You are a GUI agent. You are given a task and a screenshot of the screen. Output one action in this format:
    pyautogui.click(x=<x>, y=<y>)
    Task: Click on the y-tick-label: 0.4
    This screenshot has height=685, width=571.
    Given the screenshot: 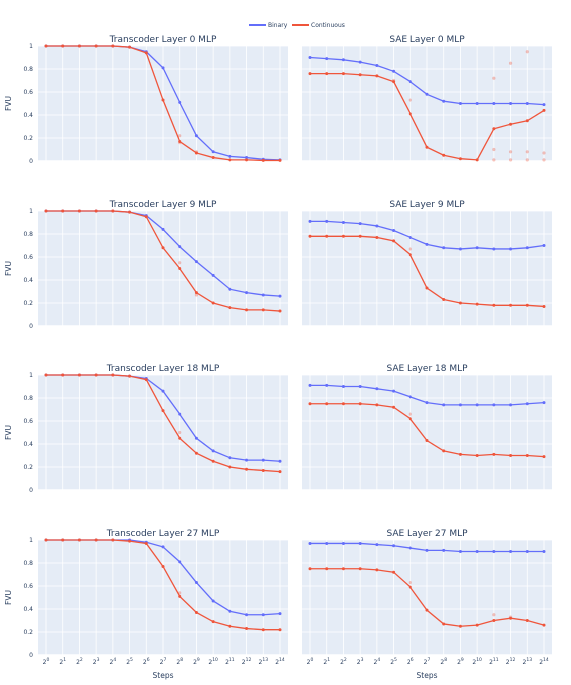 What is the action you would take?
    pyautogui.click(x=28, y=444)
    